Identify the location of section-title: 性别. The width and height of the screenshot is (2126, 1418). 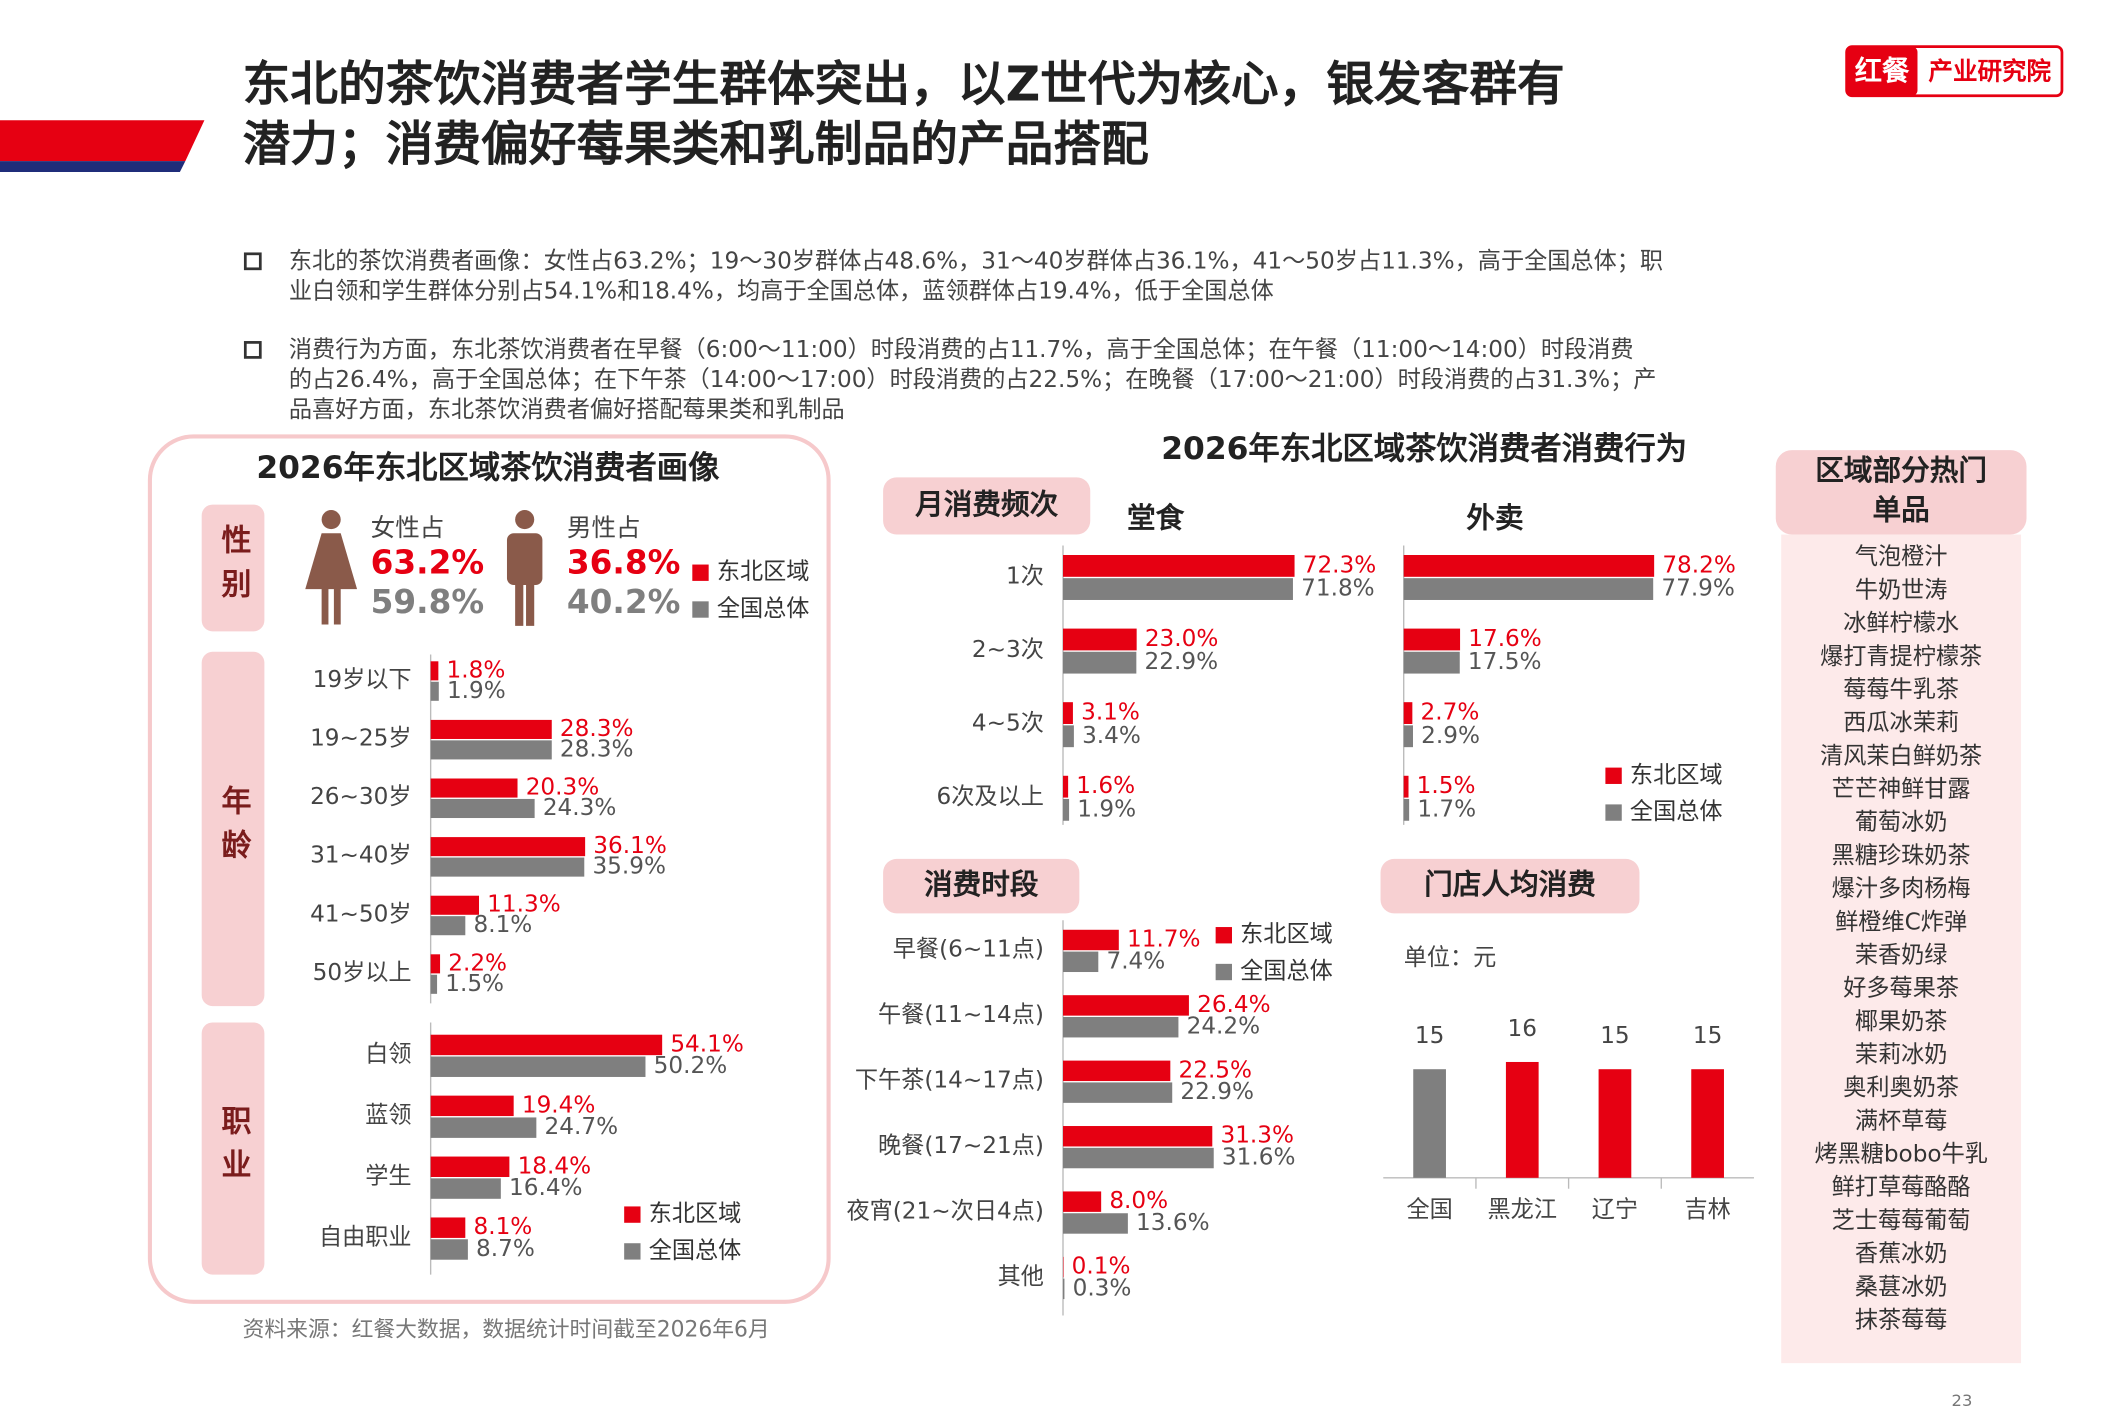
(234, 567).